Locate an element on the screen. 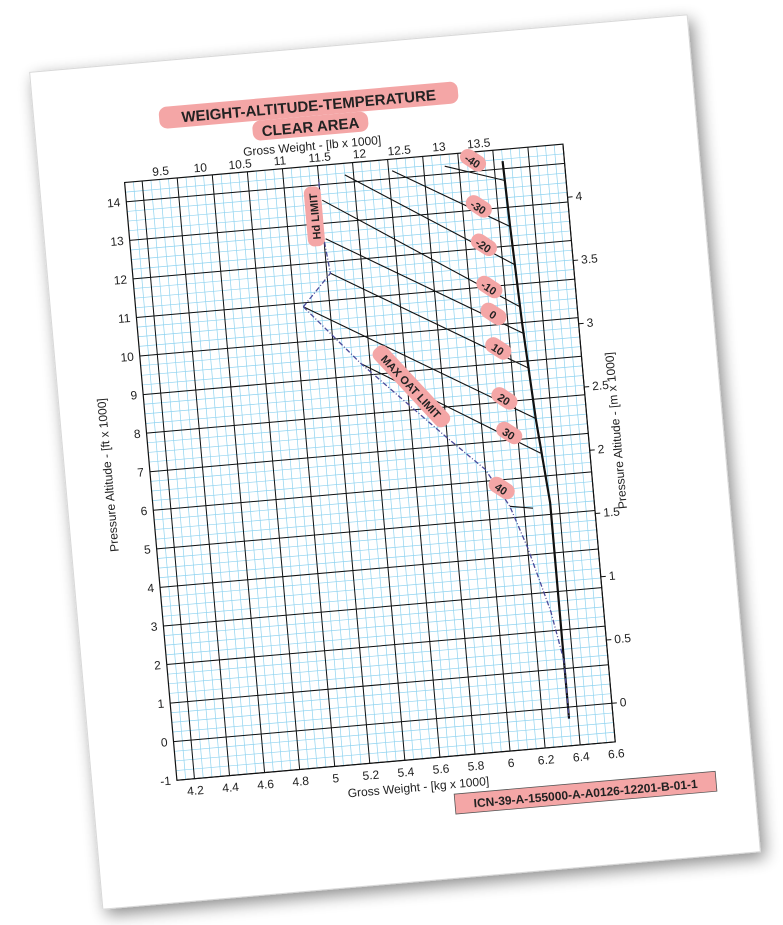  bottom-tick-label: 5.4 is located at coordinates (406, 772).